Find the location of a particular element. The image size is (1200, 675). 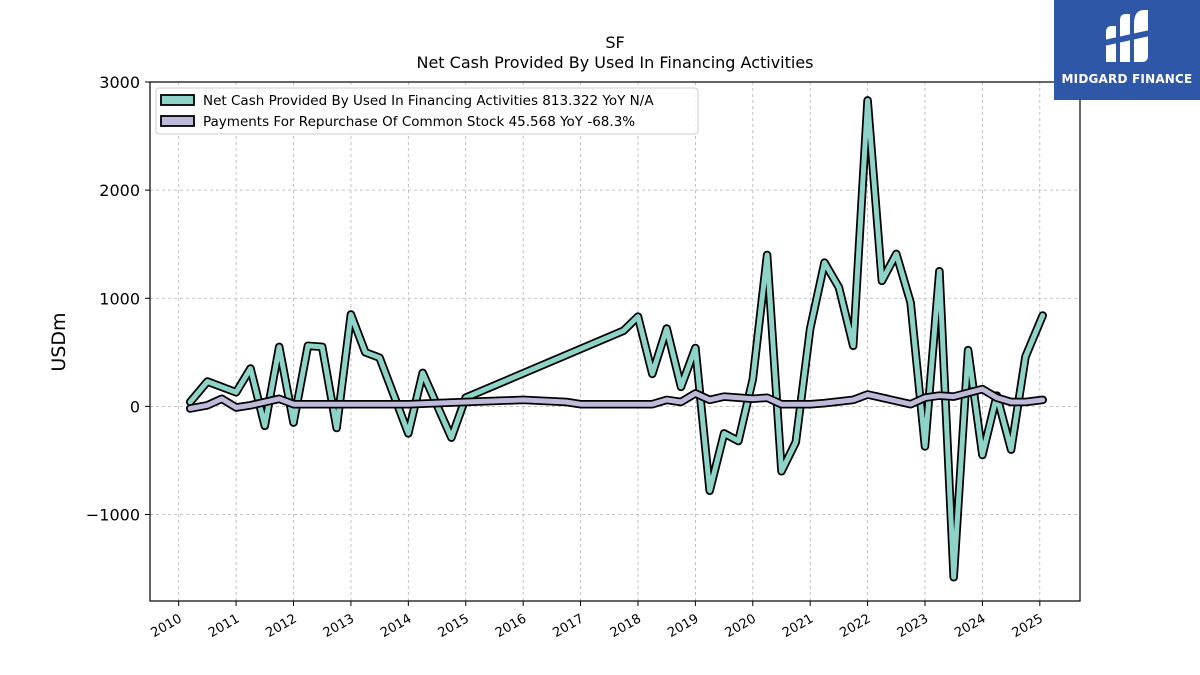

y-tick-label: 0 is located at coordinates (135, 406).